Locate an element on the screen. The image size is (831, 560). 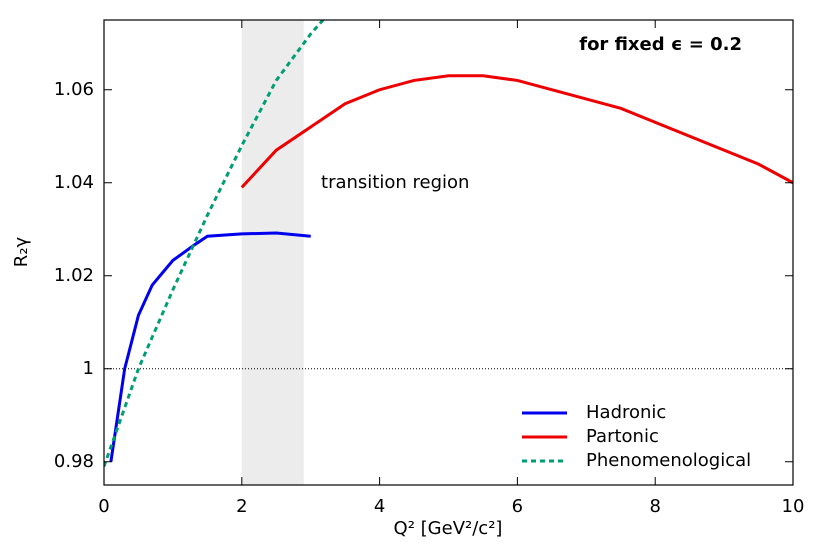
y-tick-label: 0.98 is located at coordinates (74, 461).